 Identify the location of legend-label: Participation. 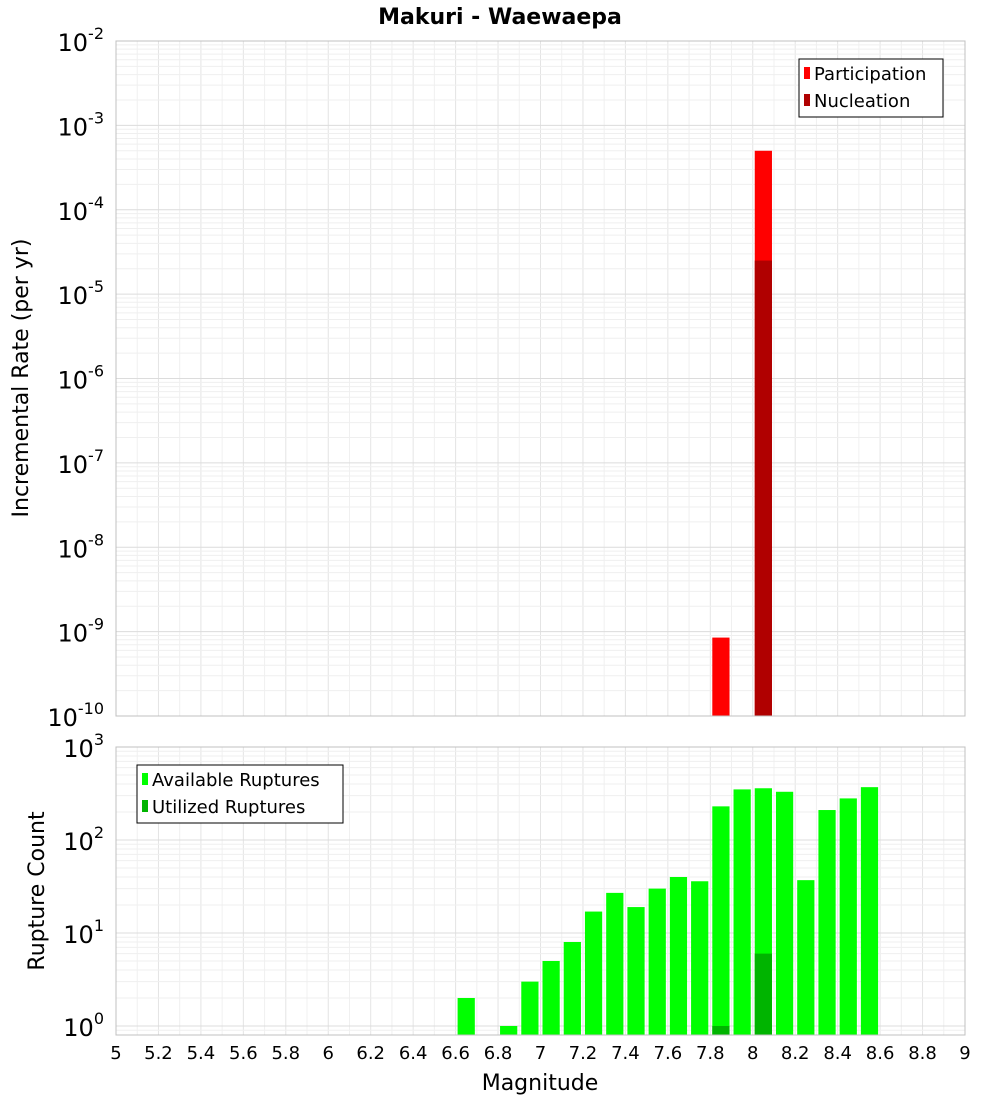
(870, 74).